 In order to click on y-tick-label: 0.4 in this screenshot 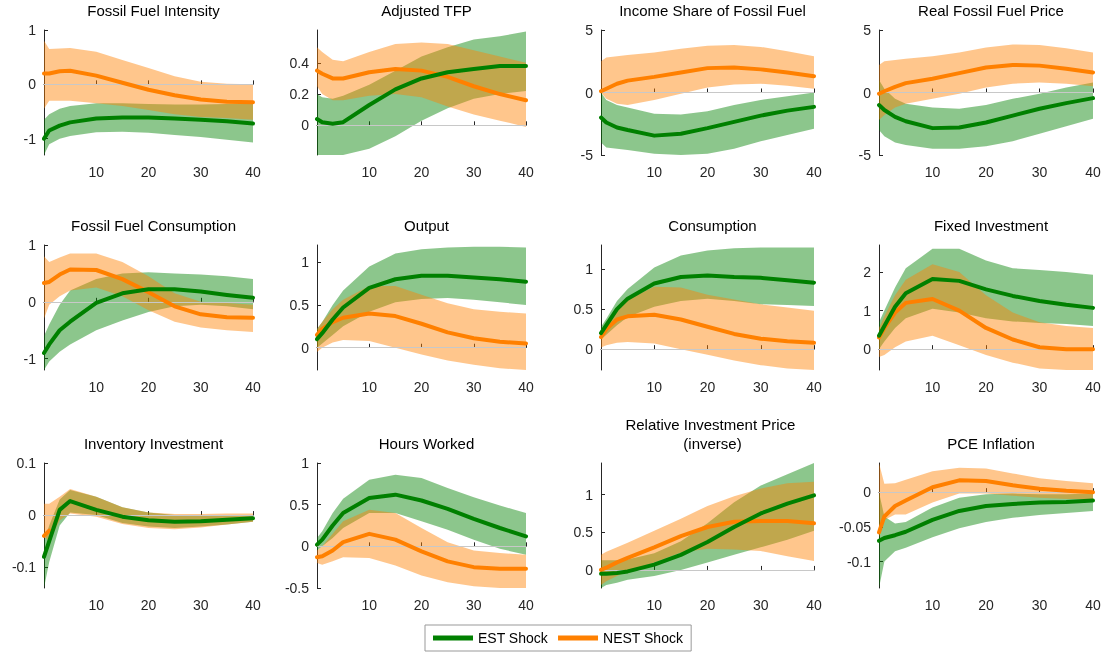, I will do `click(299, 62)`.